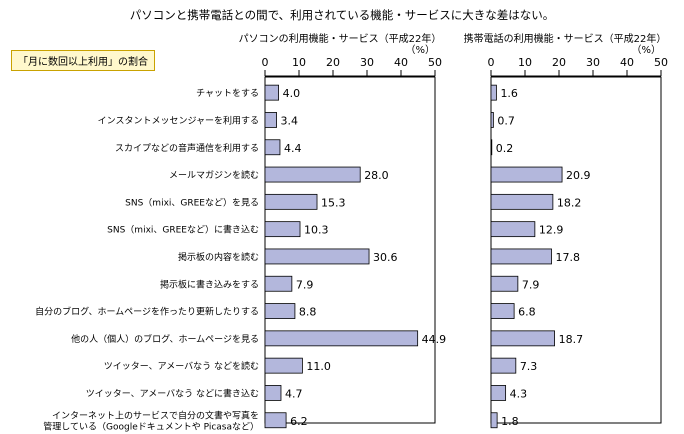 The width and height of the screenshot is (684, 434). What do you see at coordinates (209, 284) in the screenshot?
I see `category-label: 掲示板に書き込みをする` at bounding box center [209, 284].